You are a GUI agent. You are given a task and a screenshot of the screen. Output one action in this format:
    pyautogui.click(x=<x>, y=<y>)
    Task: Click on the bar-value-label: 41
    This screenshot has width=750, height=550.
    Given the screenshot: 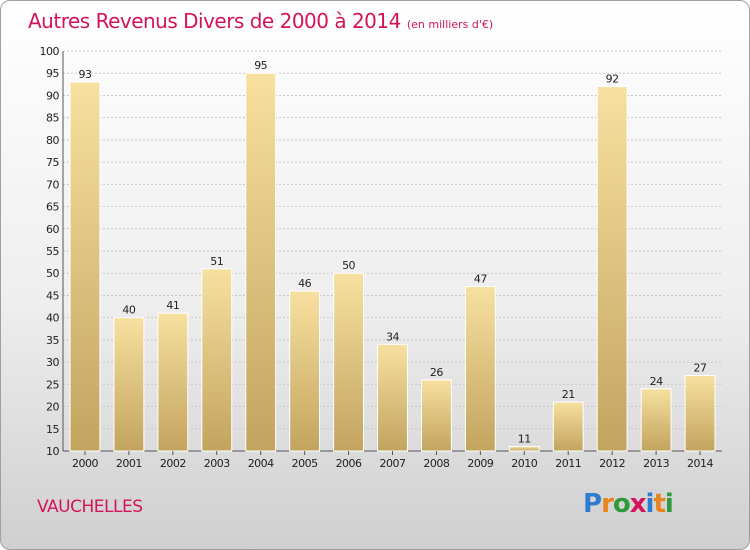 What is the action you would take?
    pyautogui.click(x=172, y=305)
    